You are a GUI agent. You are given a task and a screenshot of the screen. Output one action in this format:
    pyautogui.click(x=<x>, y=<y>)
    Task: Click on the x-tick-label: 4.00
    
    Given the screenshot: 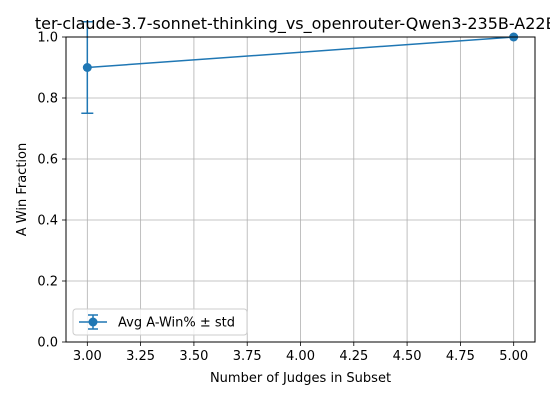 What is the action you would take?
    pyautogui.click(x=300, y=356)
    